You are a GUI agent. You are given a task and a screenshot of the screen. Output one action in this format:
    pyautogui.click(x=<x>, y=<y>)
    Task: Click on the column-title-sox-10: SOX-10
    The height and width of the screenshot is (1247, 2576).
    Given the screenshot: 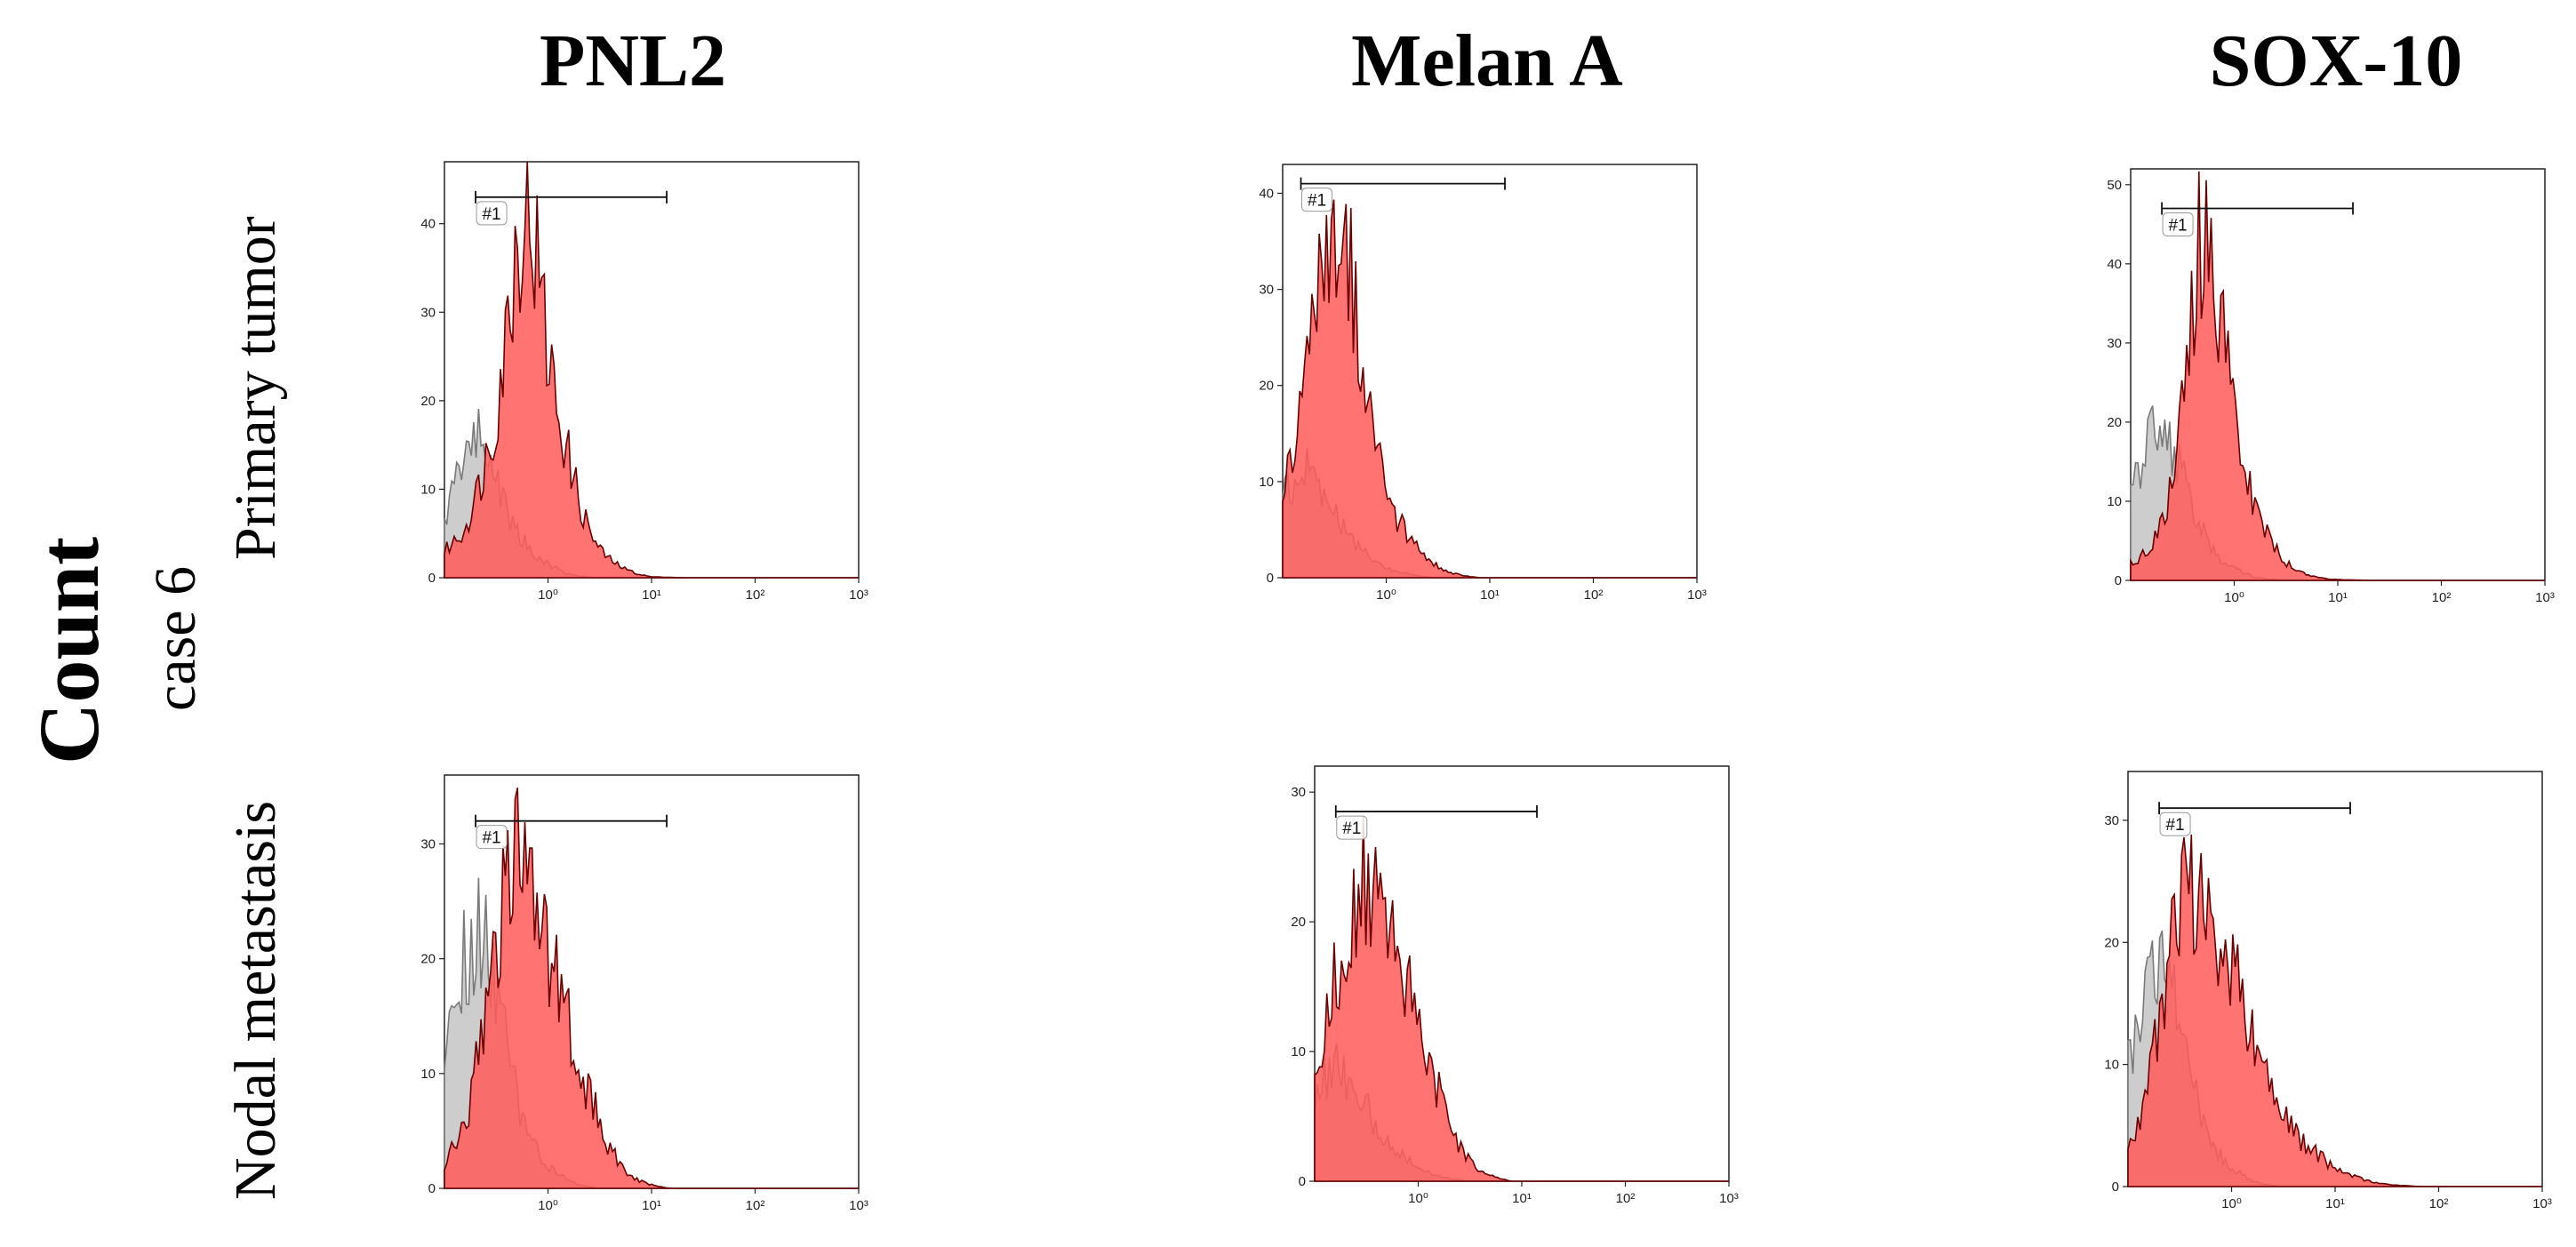 What is the action you would take?
    pyautogui.click(x=2336, y=61)
    